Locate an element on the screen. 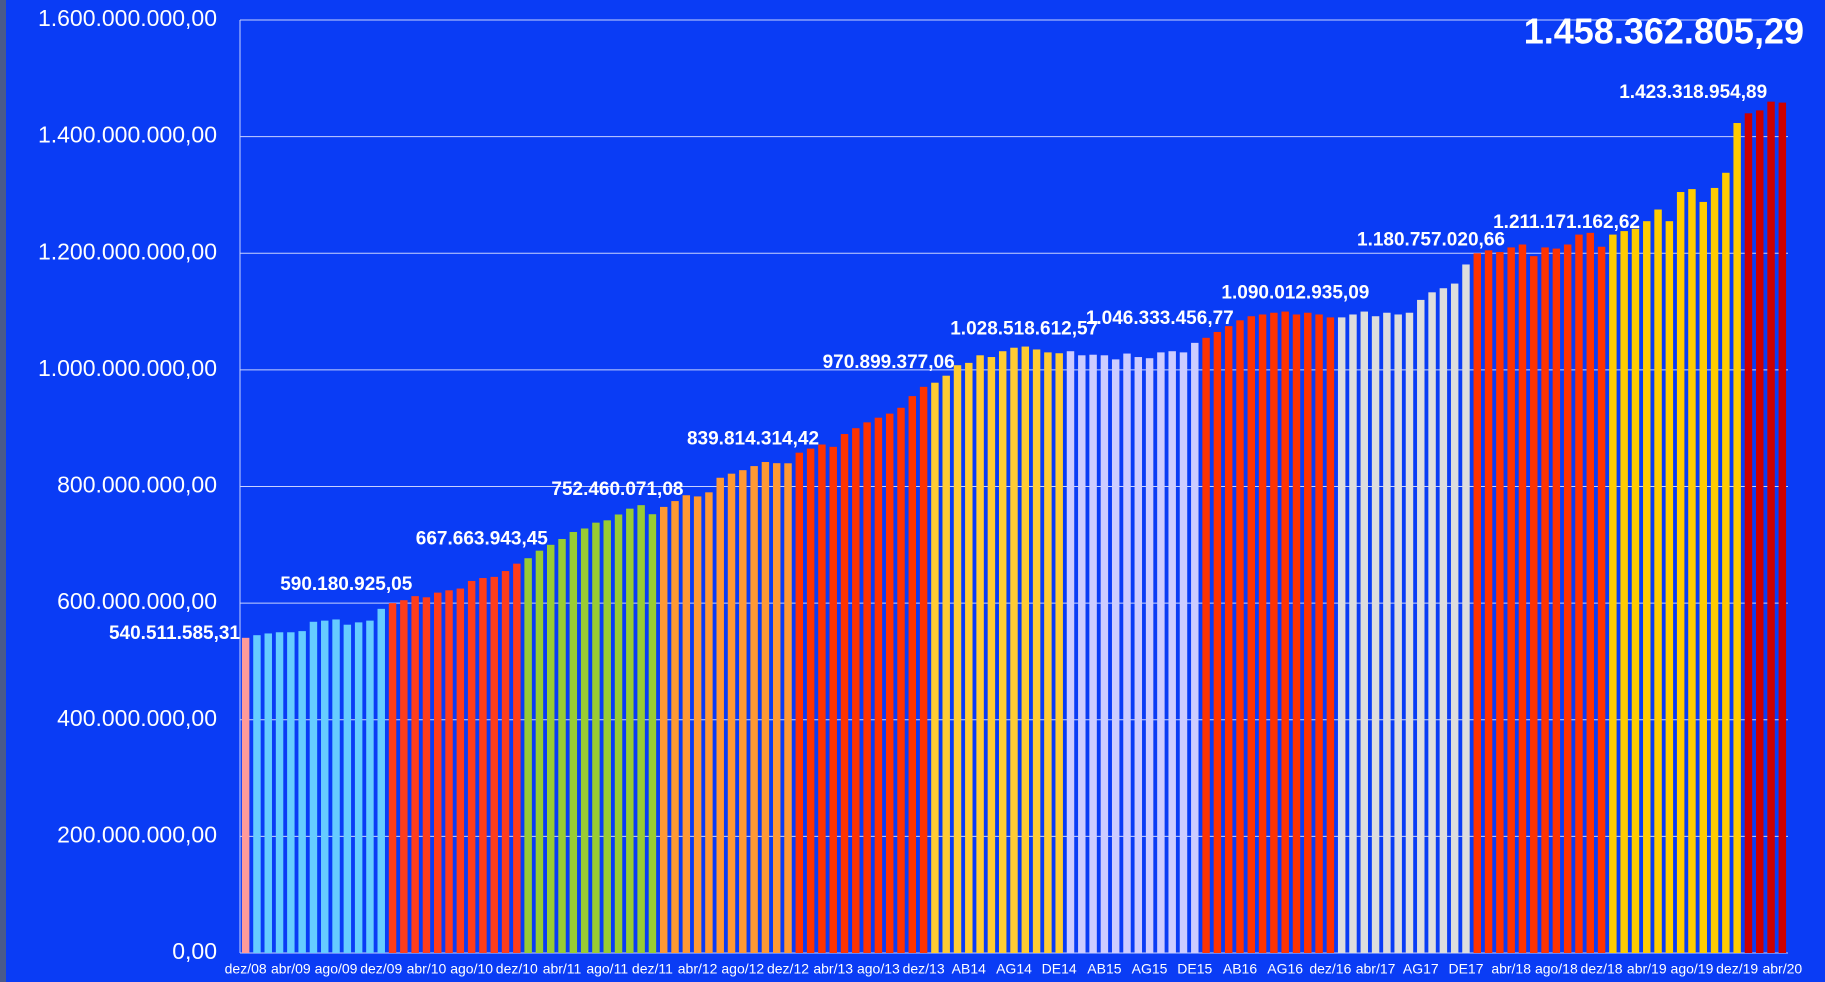 Image resolution: width=1825 pixels, height=982 pixels. y-tick-label: 1.000.000.000,00 is located at coordinates (127, 368).